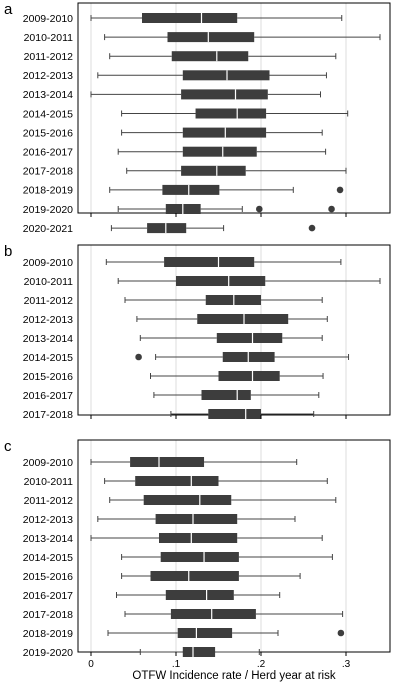  I want to click on x-tick-label: 0, so click(91, 664).